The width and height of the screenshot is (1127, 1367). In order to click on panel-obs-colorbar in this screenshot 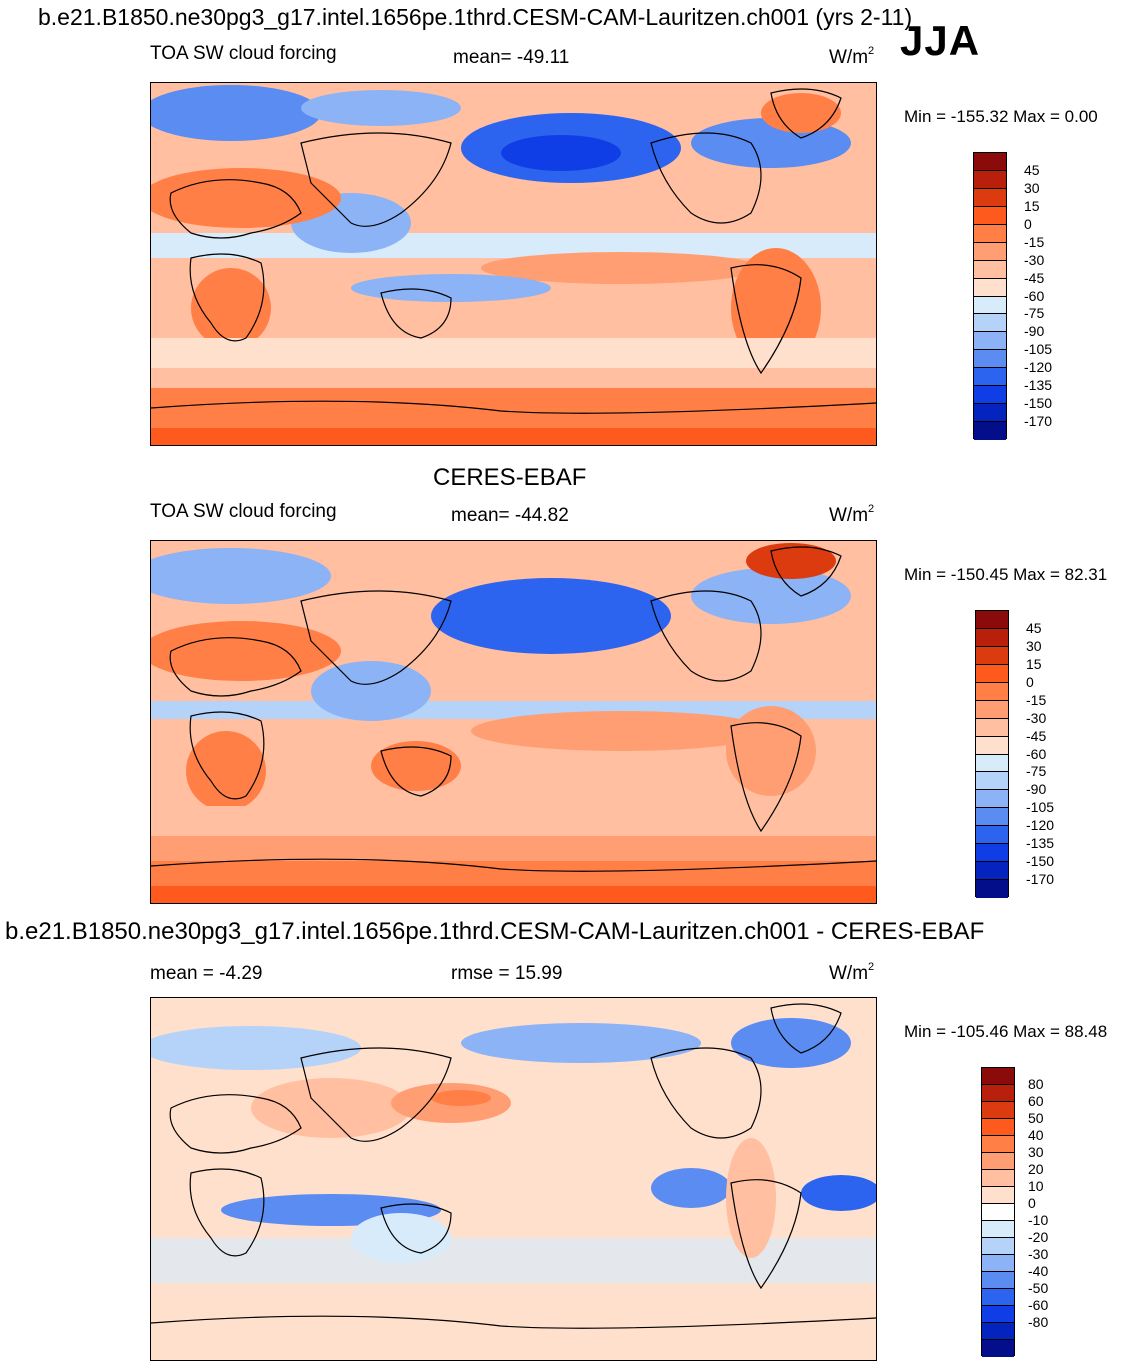, I will do `click(992, 754)`.